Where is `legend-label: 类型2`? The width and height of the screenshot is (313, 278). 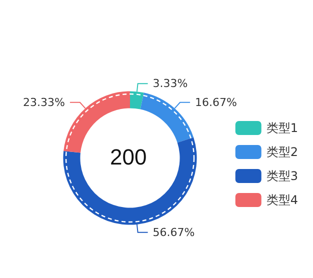 legend-label: 类型2 is located at coordinates (282, 152).